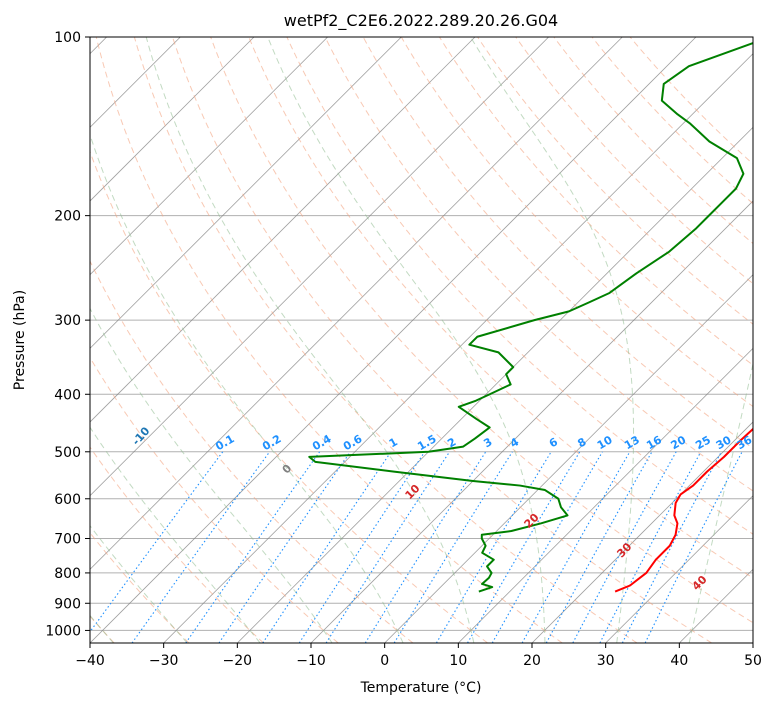 Image resolution: width=775 pixels, height=708 pixels. Describe the element at coordinates (238, 661) in the screenshot. I see `x-tick-label: −20` at that location.